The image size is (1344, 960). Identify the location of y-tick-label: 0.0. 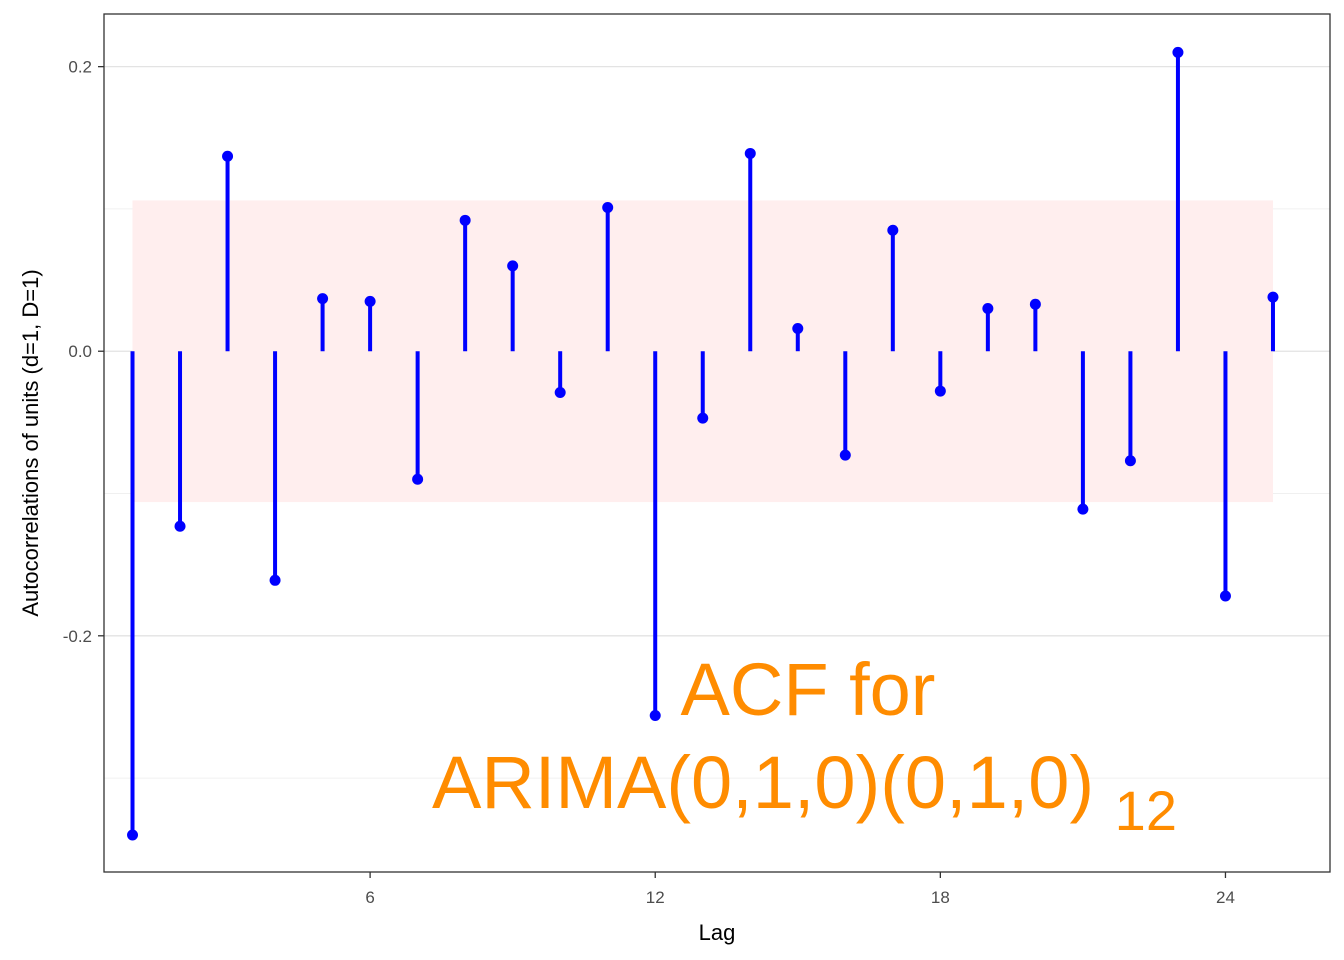
(80, 351).